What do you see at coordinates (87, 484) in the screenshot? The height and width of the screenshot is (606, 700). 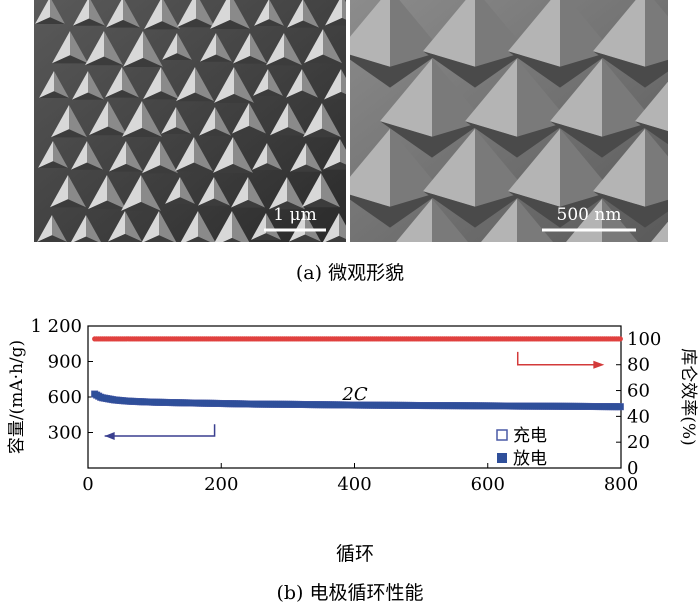 I see `x-tick-label: 0` at bounding box center [87, 484].